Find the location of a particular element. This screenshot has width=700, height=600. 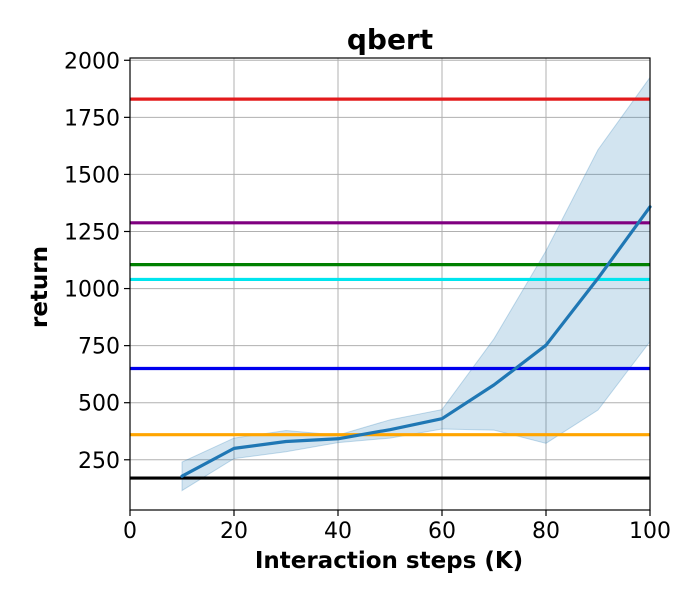

y-tick-label: 500 is located at coordinates (99, 404).